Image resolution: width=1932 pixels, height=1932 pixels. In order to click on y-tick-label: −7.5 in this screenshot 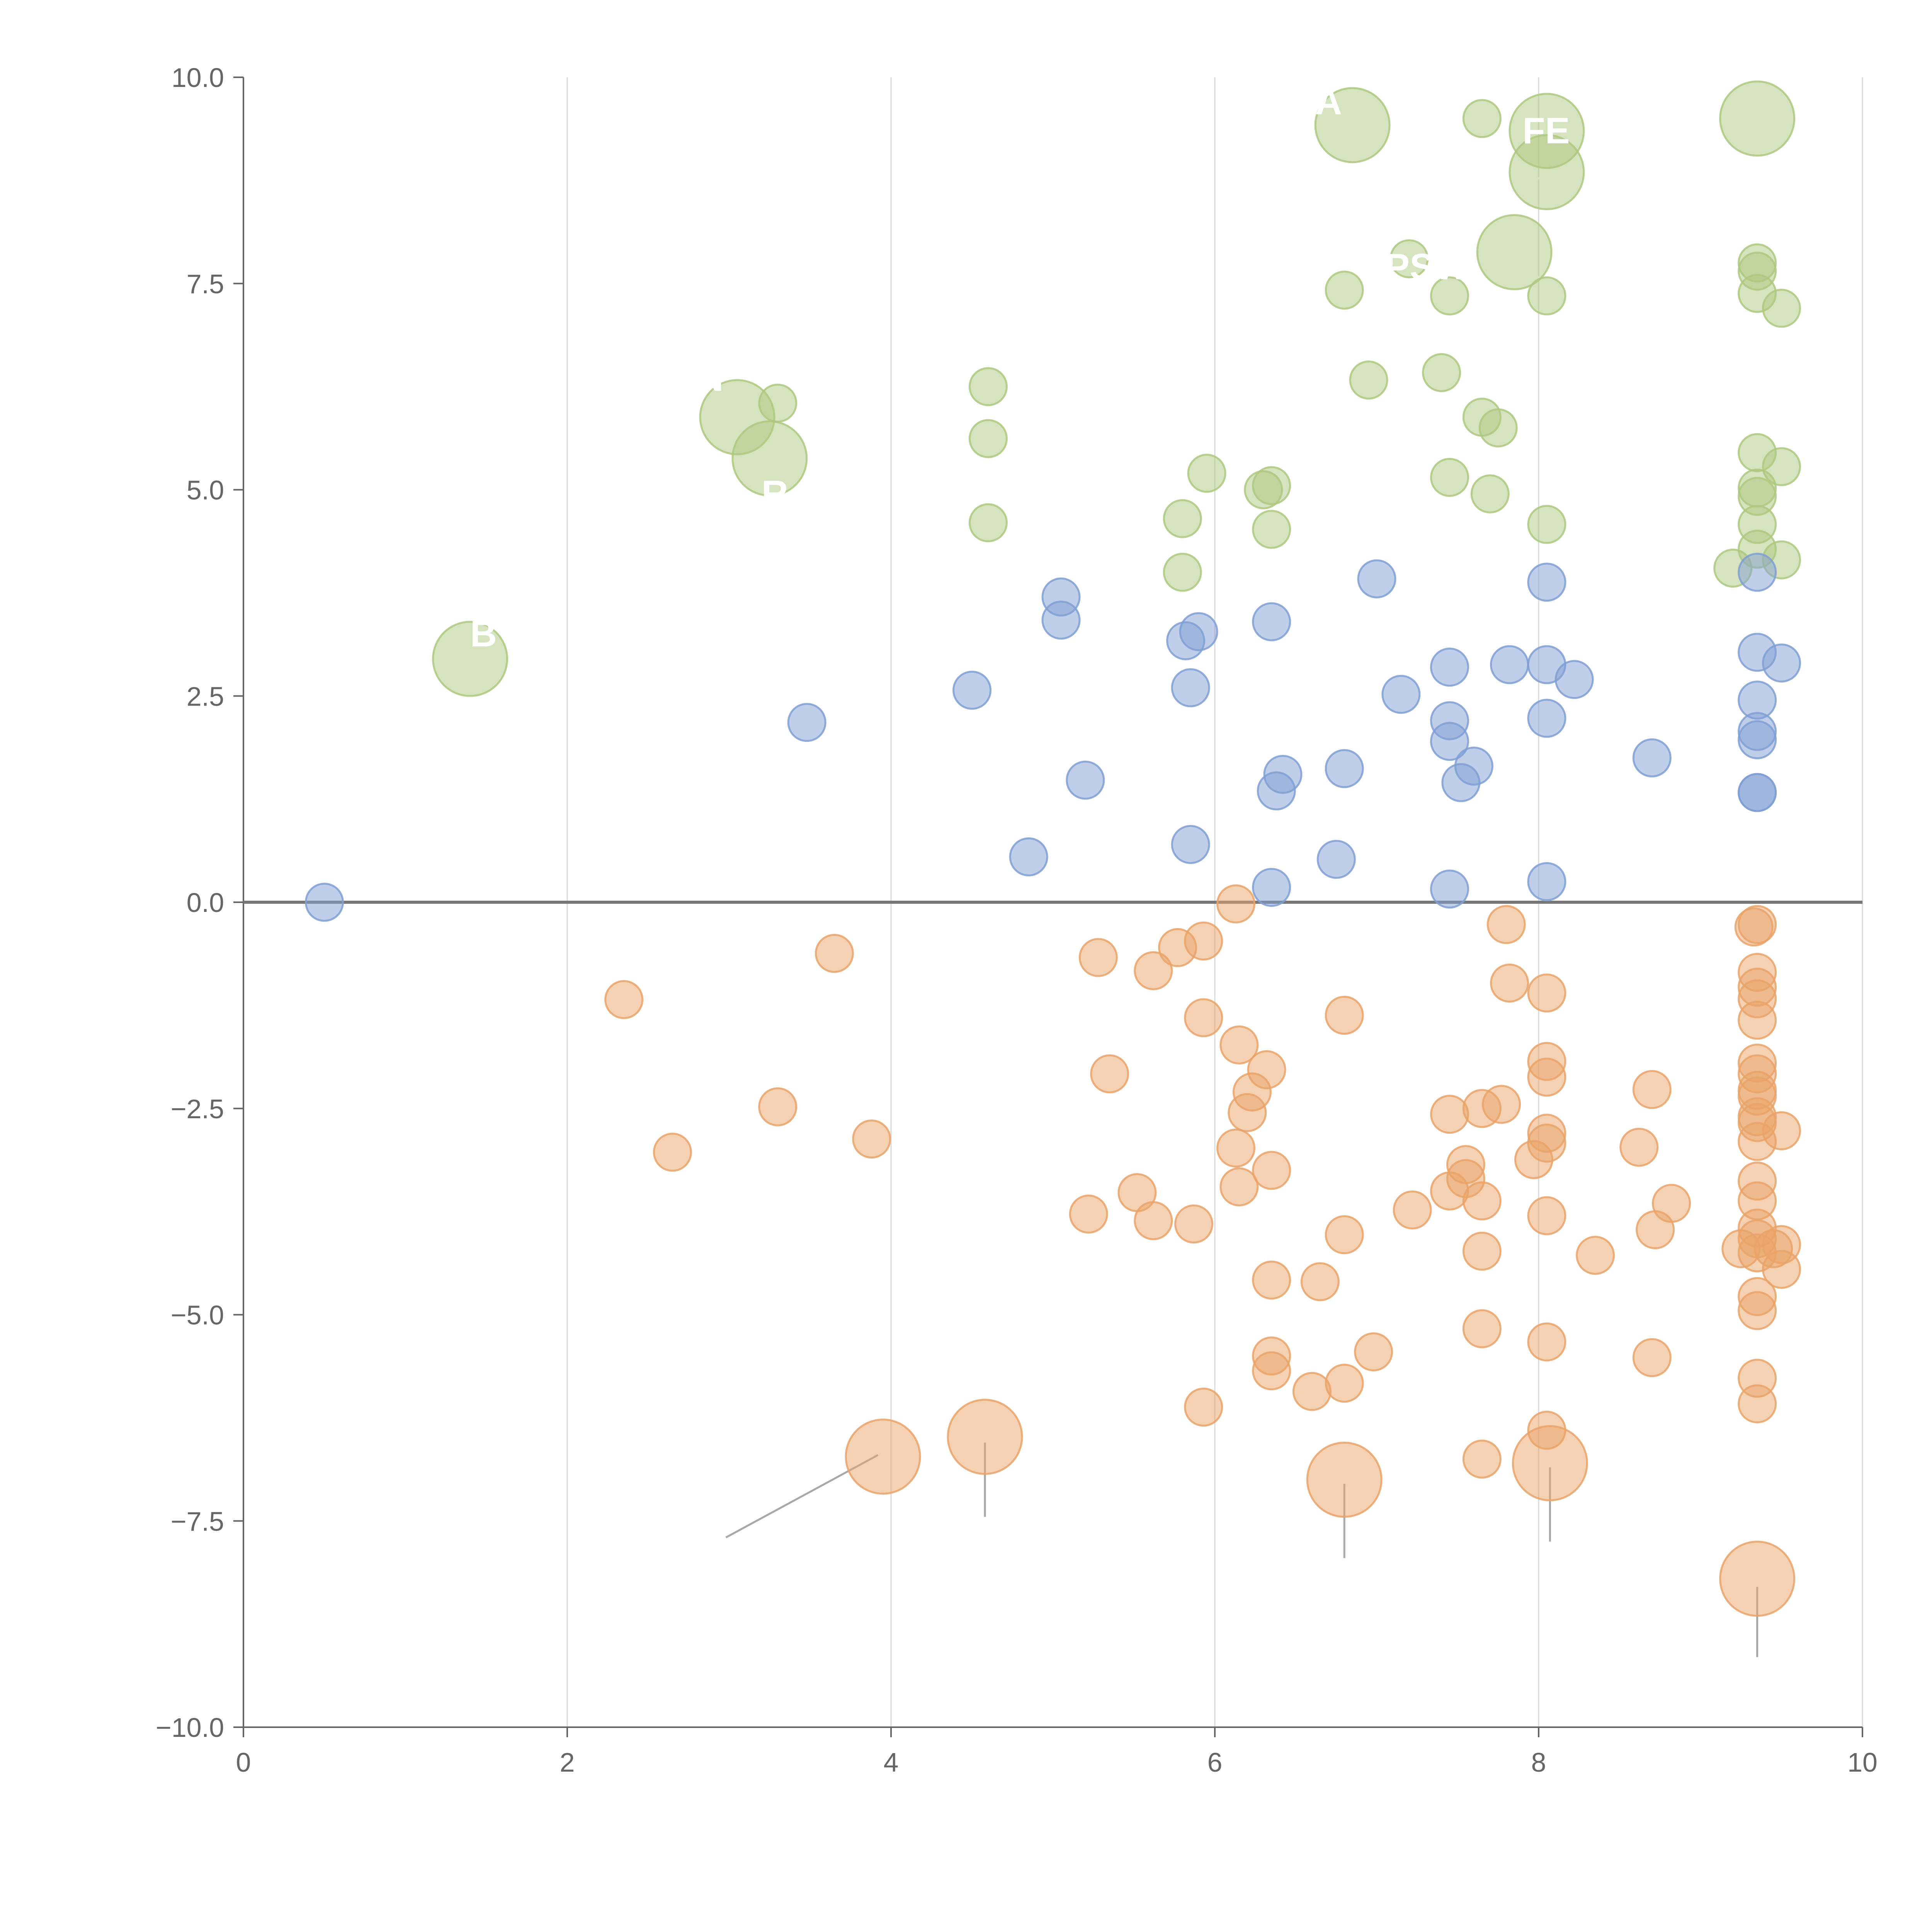, I will do `click(198, 1521)`.